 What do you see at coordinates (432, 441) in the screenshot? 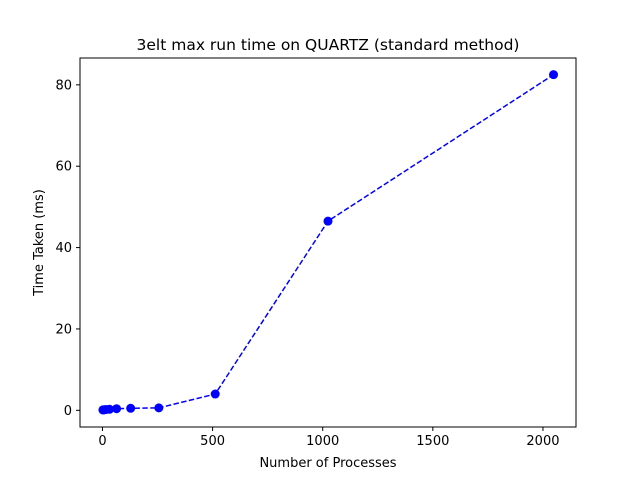
I see `x-tick-label: 1500` at bounding box center [432, 441].